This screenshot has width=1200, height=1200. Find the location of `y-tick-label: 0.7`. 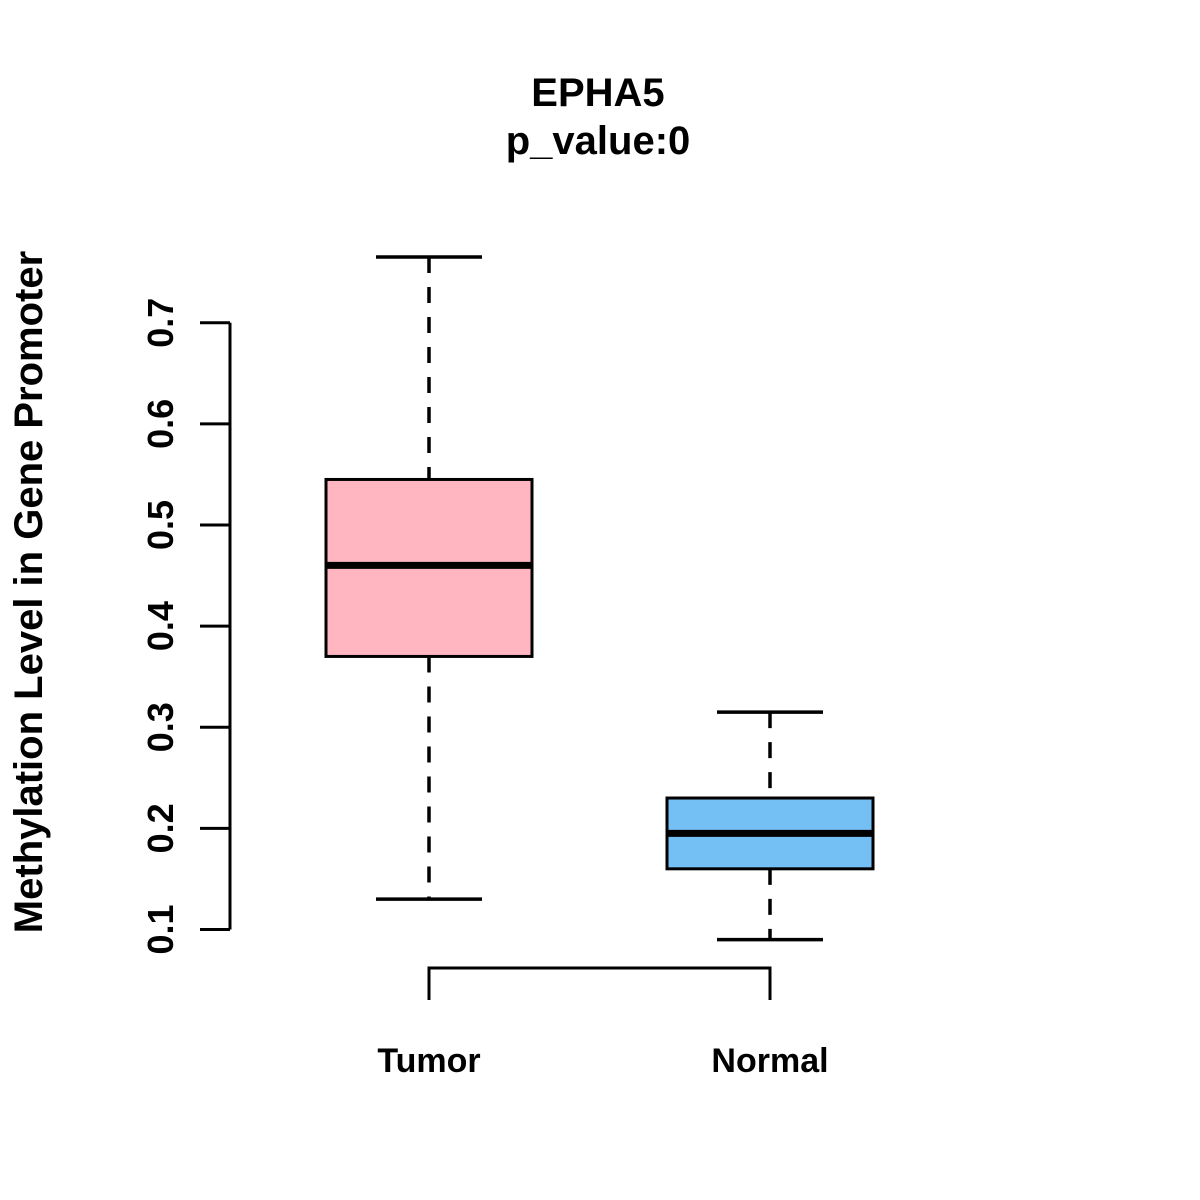

y-tick-label: 0.7 is located at coordinates (160, 323).